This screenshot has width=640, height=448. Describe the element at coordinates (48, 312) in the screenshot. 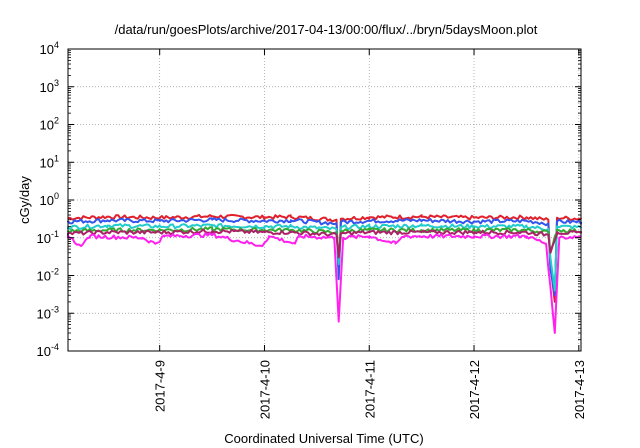

I see `y-tick-label: 10⁻³` at that location.